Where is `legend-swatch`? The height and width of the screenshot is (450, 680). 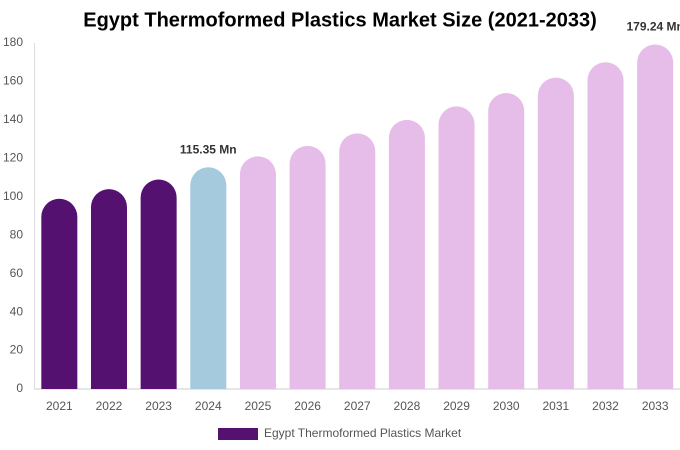 legend-swatch is located at coordinates (238, 434).